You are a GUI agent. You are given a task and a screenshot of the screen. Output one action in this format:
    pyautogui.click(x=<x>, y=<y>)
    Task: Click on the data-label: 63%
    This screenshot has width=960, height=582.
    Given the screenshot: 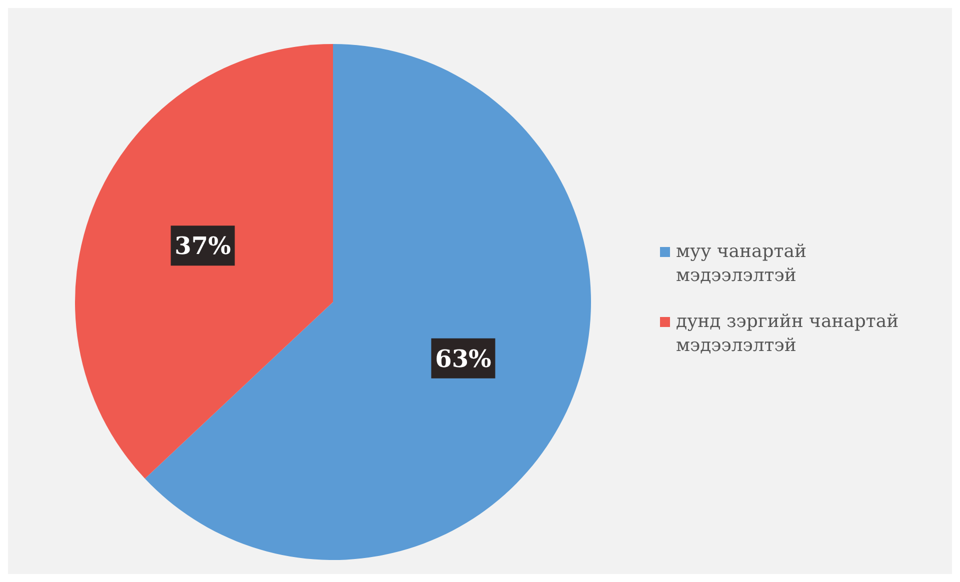 What is the action you would take?
    pyautogui.click(x=463, y=358)
    